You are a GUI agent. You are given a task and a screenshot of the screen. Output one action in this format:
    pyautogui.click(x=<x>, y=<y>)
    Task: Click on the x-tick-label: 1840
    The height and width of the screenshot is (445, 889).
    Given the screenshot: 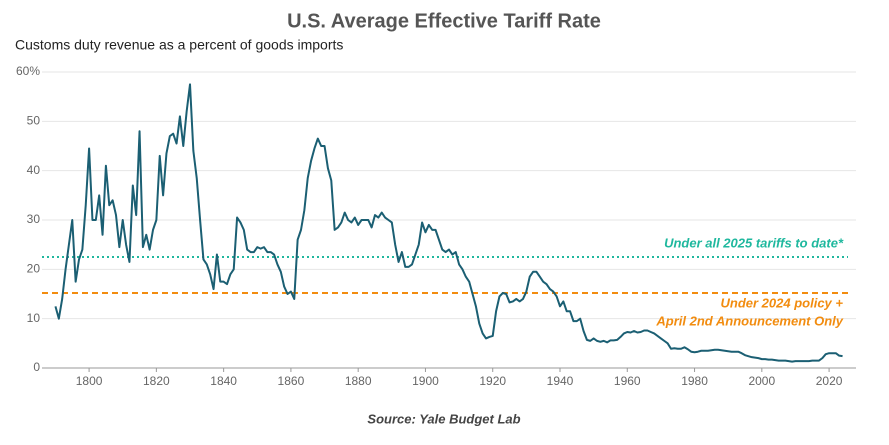 What is the action you would take?
    pyautogui.click(x=223, y=381)
    